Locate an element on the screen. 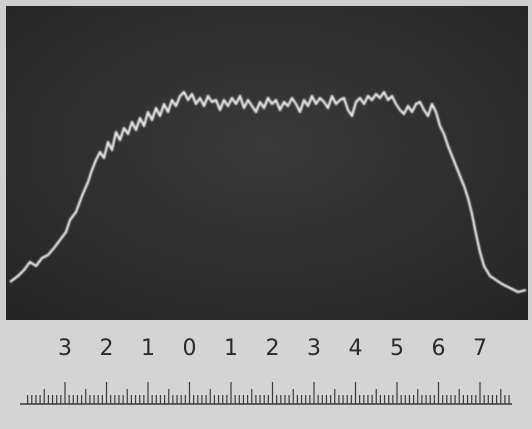  ruler-label: 0 is located at coordinates (190, 348).